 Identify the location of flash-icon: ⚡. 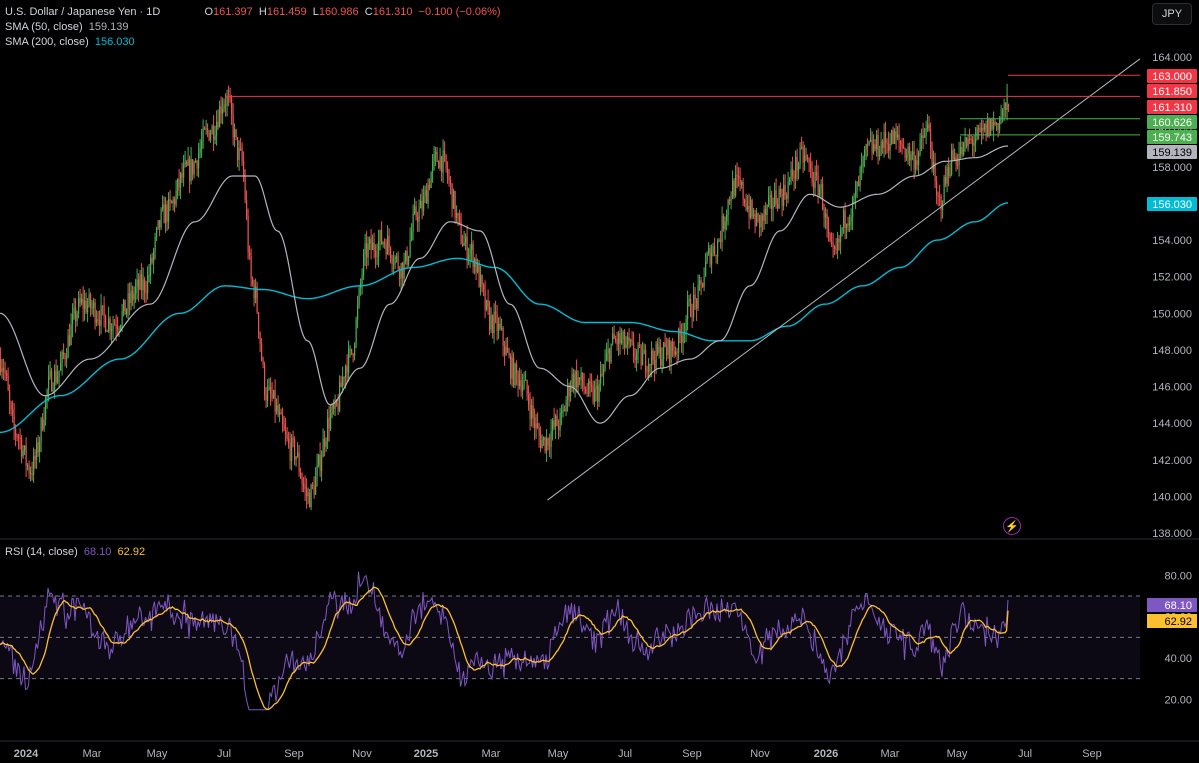
(1012, 526).